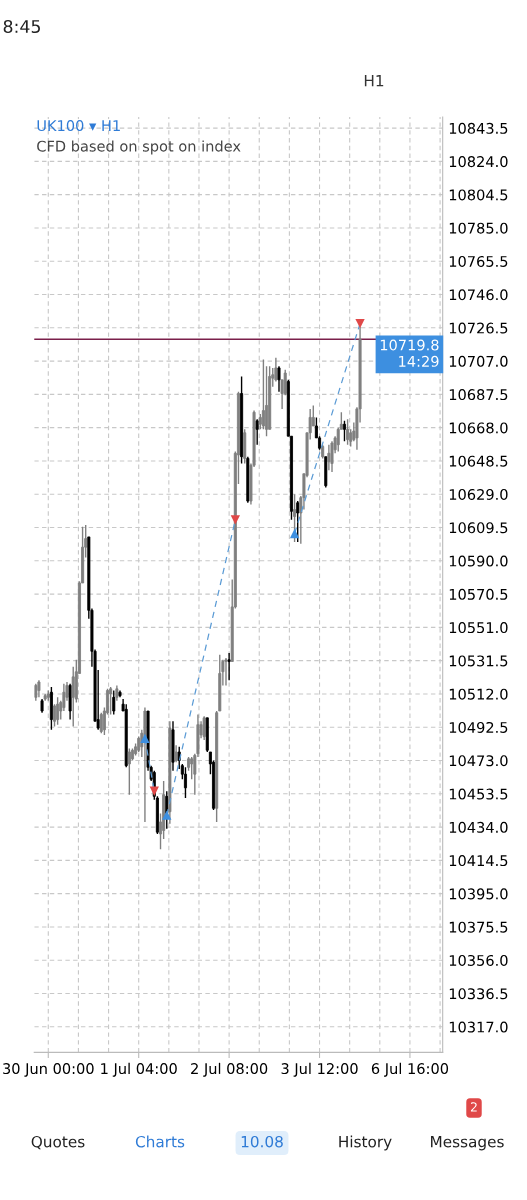  Describe the element at coordinates (478, 561) in the screenshot. I see `y-tick-label: 10590.0` at that location.